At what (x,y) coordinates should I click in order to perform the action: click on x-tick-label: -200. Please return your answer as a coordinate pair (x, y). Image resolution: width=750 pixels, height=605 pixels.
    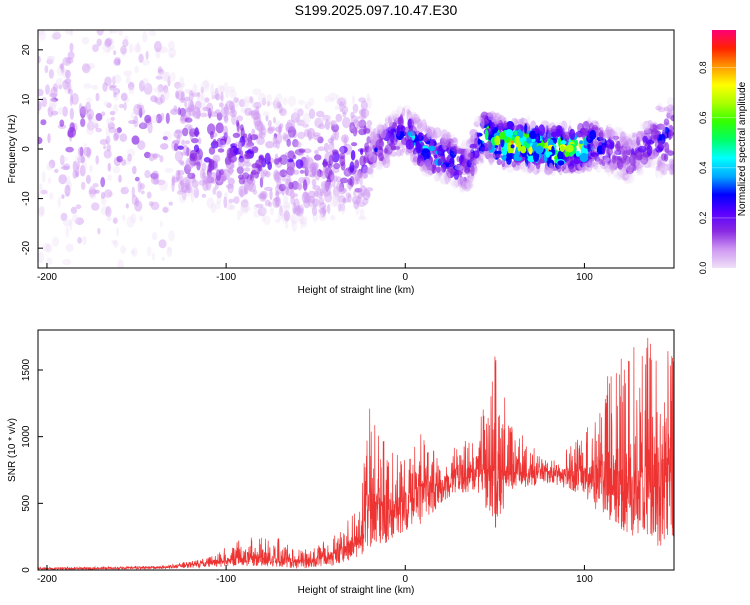
    Looking at the image, I should click on (47, 579).